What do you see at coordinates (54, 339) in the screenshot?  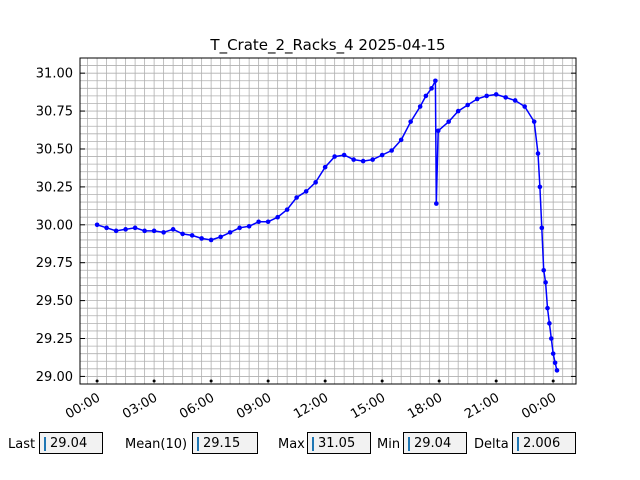 I see `y-tick-label: 29.25` at bounding box center [54, 339].